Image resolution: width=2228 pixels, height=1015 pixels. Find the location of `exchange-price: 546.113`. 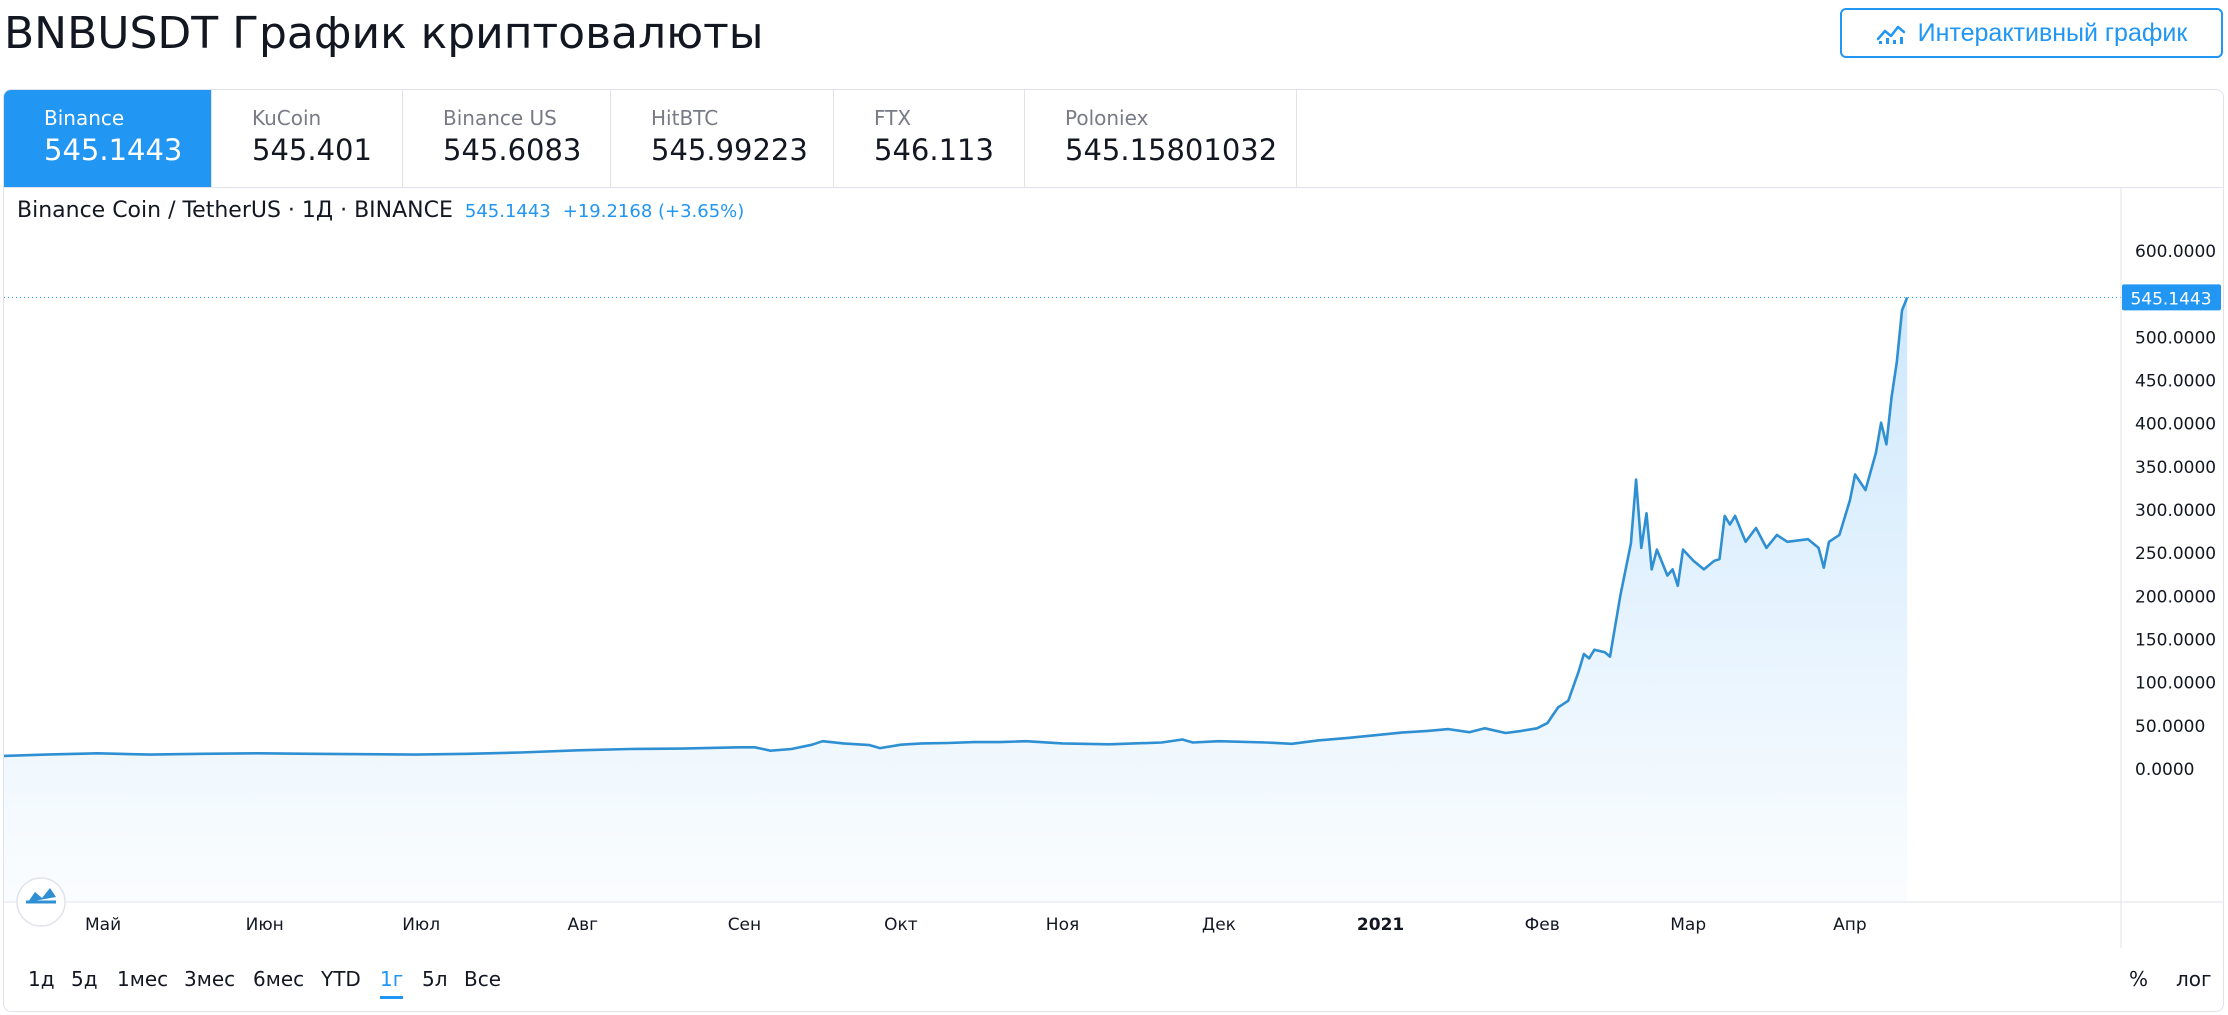

exchange-price: 546.113 is located at coordinates (934, 150).